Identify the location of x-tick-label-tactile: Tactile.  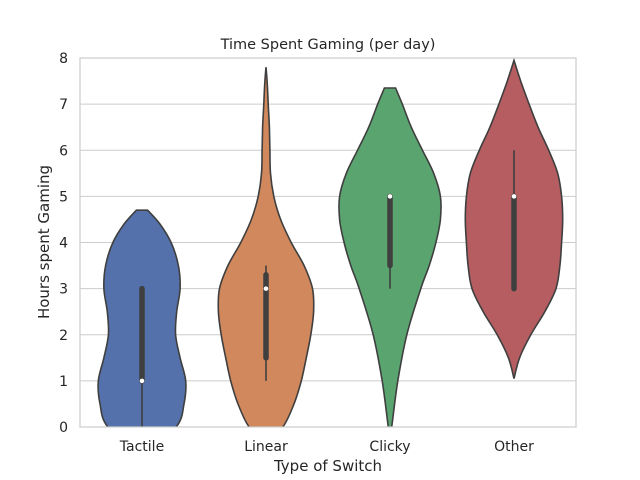
(141, 447).